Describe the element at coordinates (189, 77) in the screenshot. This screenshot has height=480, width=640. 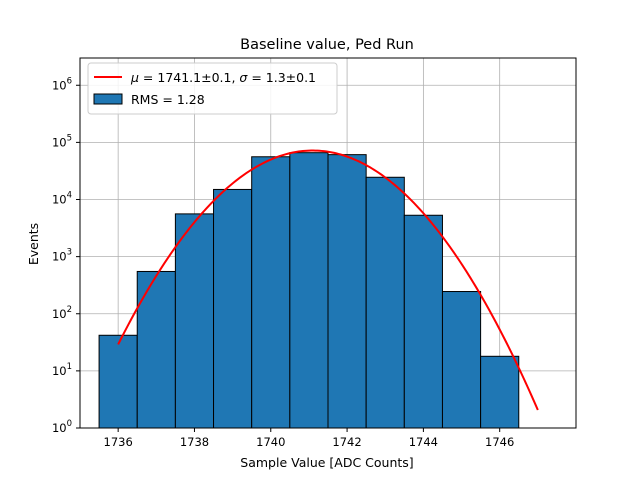
I see `legend-fit-mid: = 1741.1±0.1,` at that location.